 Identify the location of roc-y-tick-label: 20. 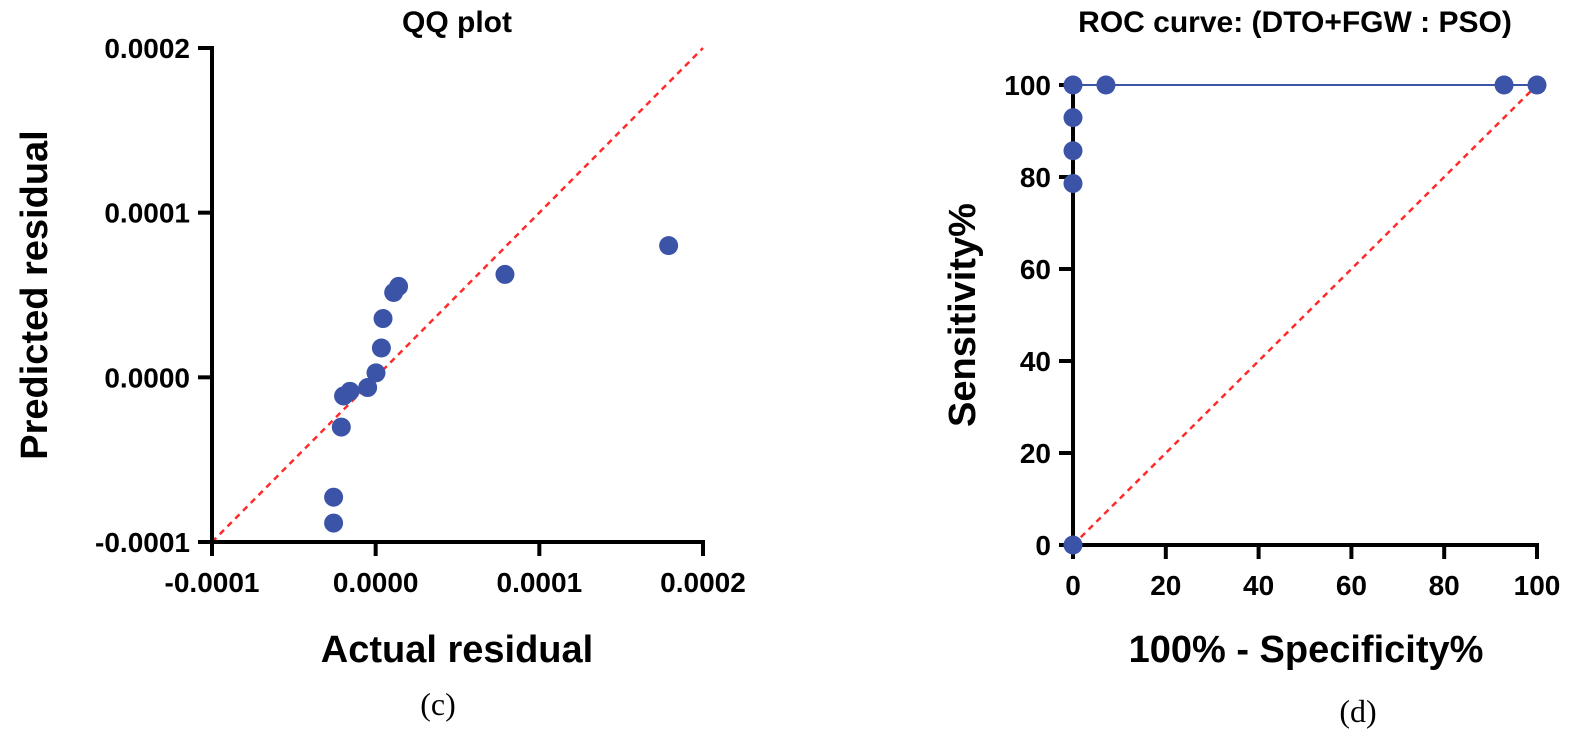
(1035, 453).